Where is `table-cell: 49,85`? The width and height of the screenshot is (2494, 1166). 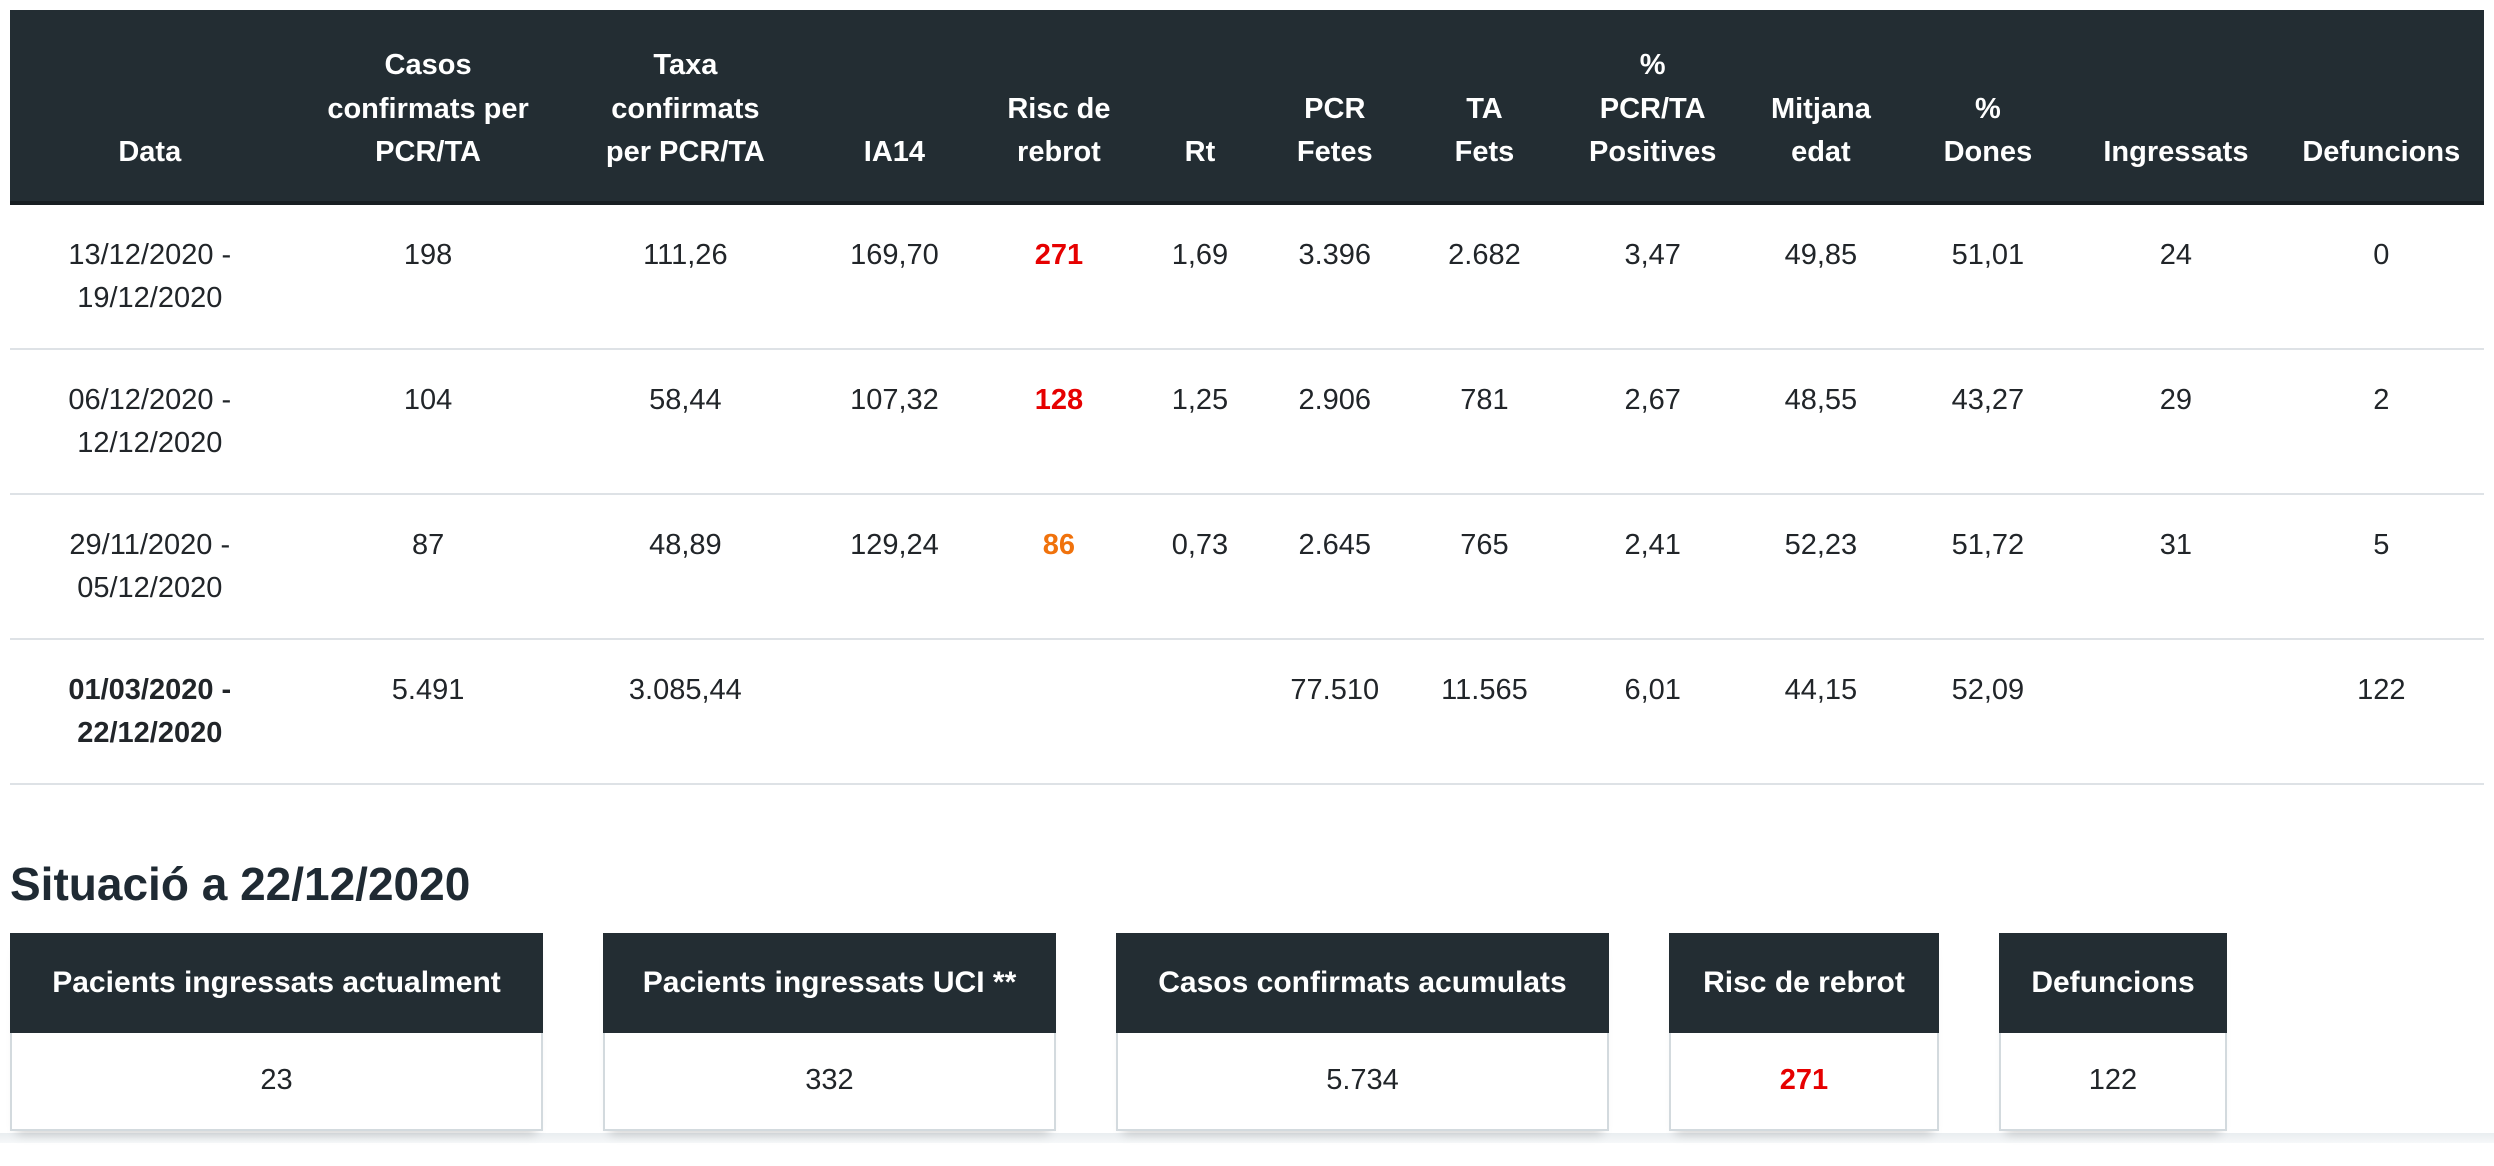
table-cell: 49,85 is located at coordinates (1821, 276).